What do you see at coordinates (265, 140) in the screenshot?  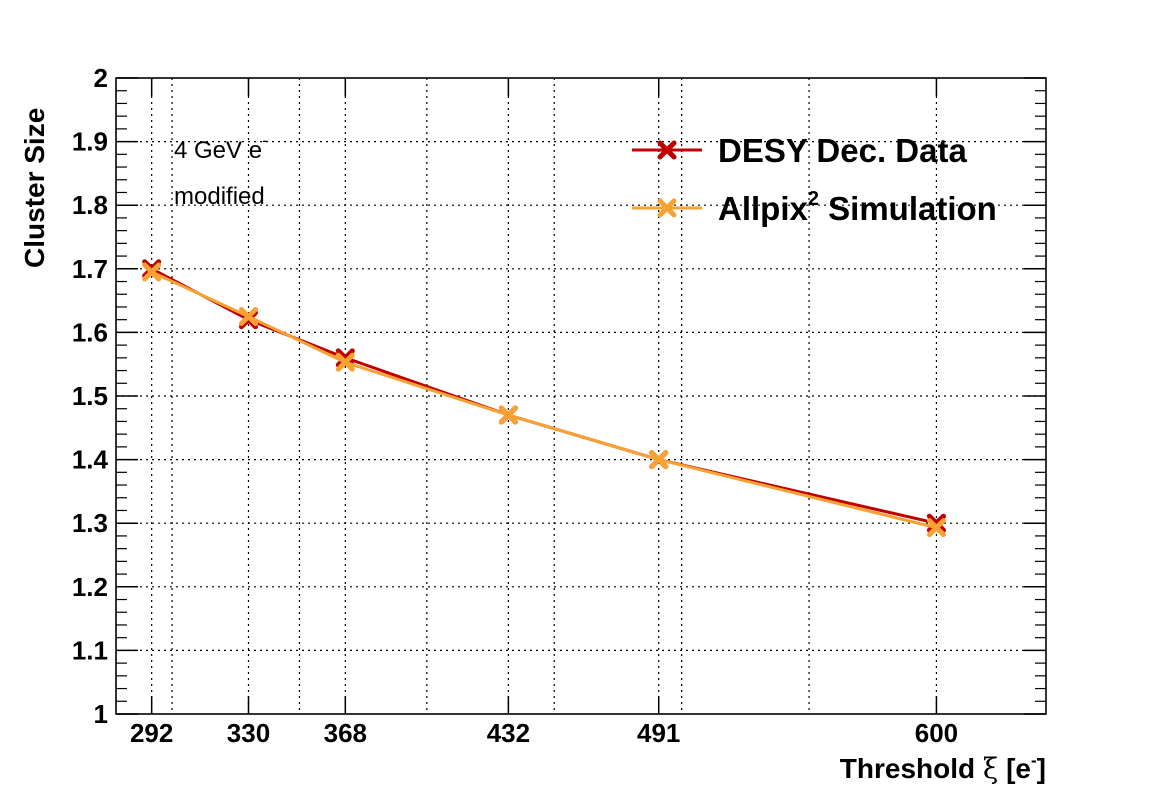 I see `beam-annotation-sup: -` at bounding box center [265, 140].